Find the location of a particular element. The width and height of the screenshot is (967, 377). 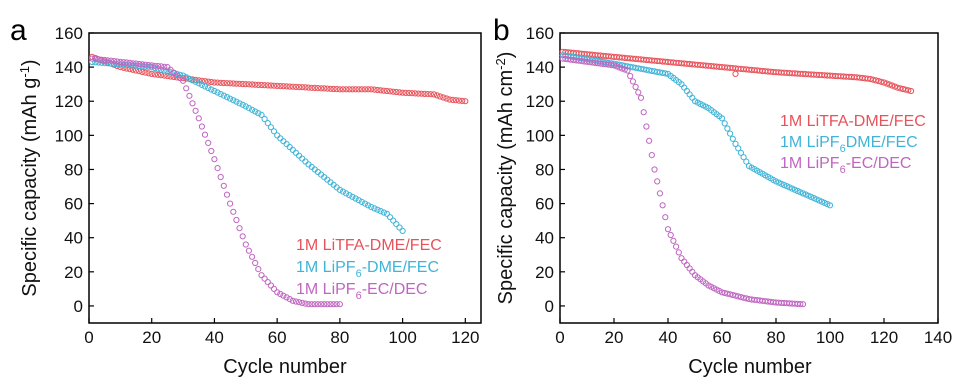

x-tick-label: 80 is located at coordinates (339, 337).